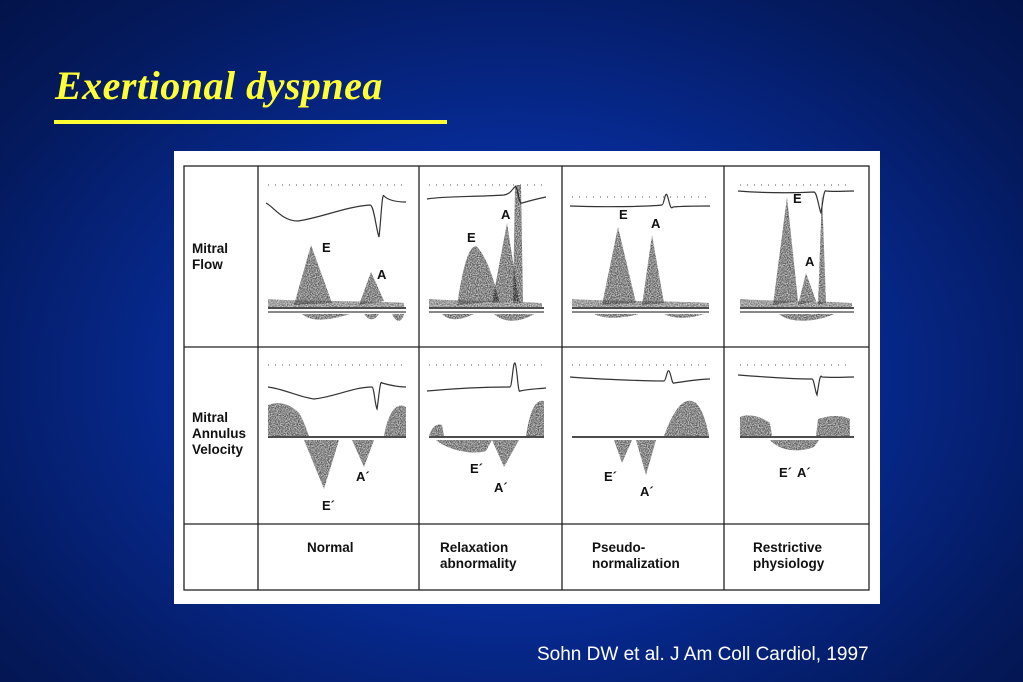  What do you see at coordinates (363, 476) in the screenshot?
I see `annulus-a-label-normal: A´` at bounding box center [363, 476].